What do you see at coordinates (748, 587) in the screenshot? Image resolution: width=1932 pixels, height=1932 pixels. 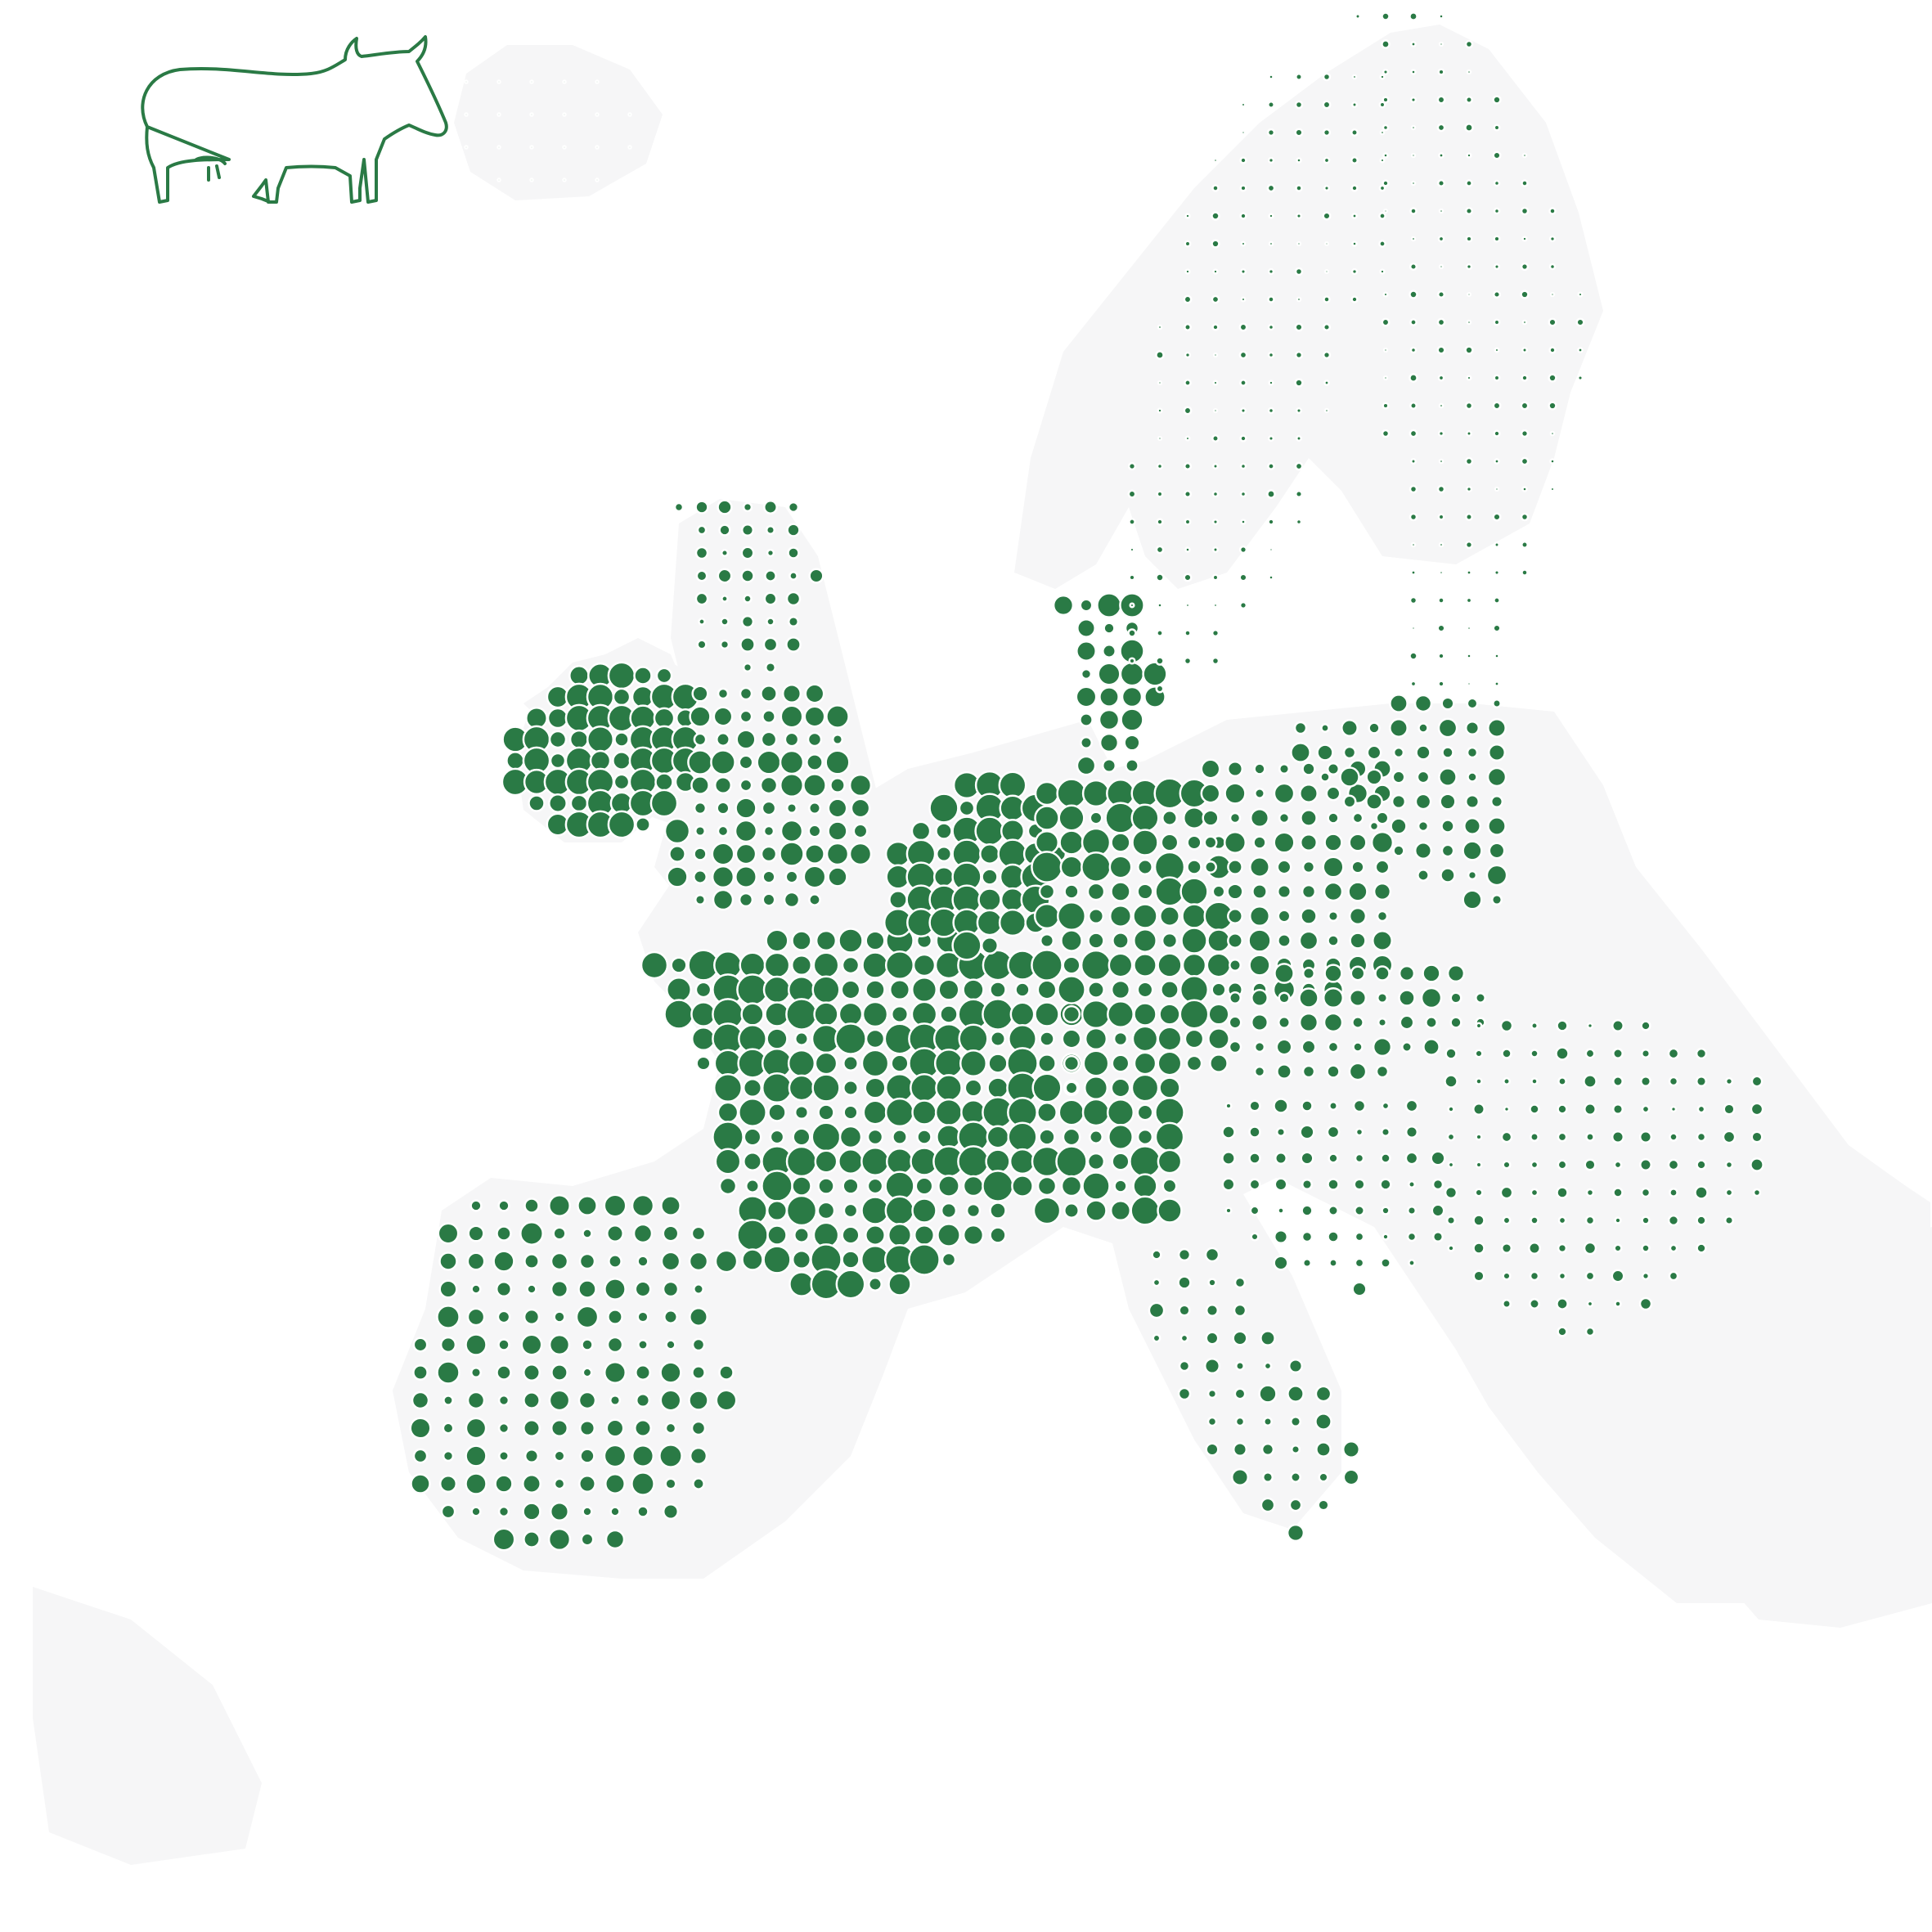 I see `region-scotland` at bounding box center [748, 587].